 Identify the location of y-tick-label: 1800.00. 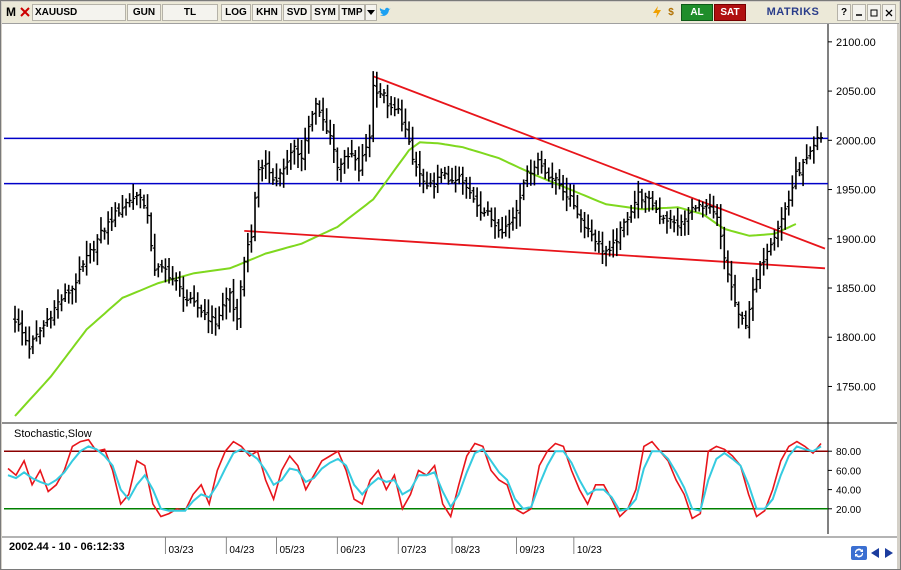
(856, 338).